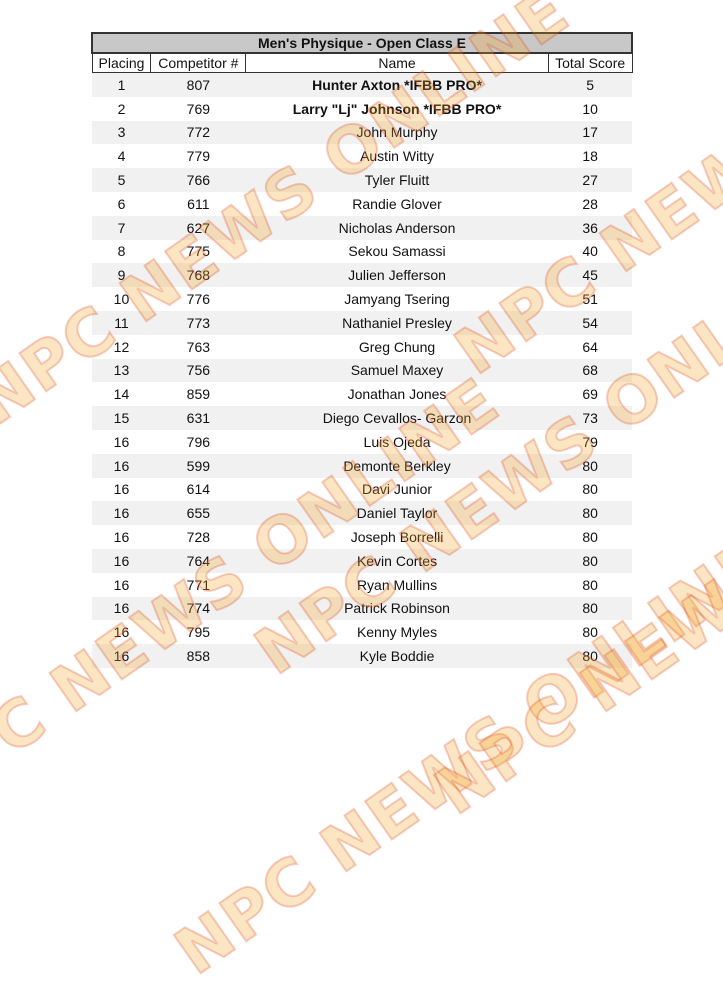  I want to click on table-row: 6 611 Randie Glover 28, so click(362, 204).